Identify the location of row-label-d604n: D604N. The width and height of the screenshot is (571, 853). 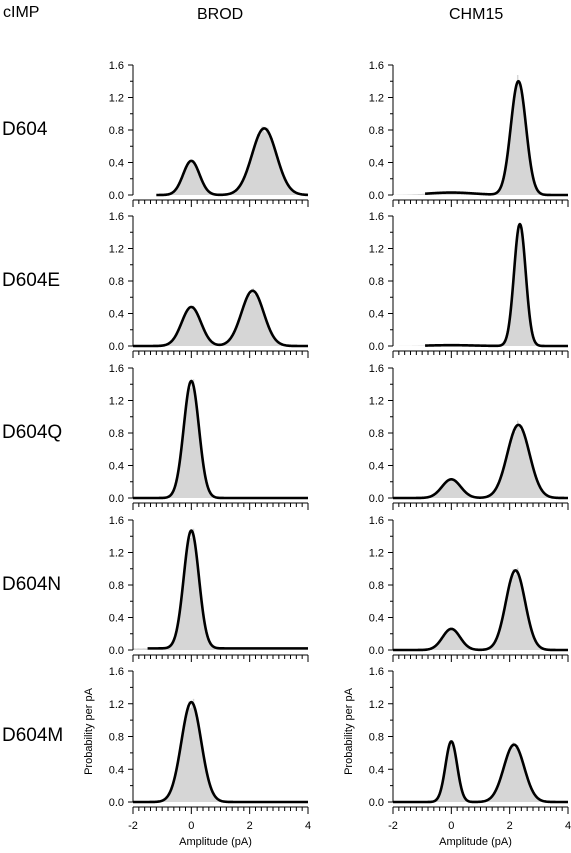
(32, 584).